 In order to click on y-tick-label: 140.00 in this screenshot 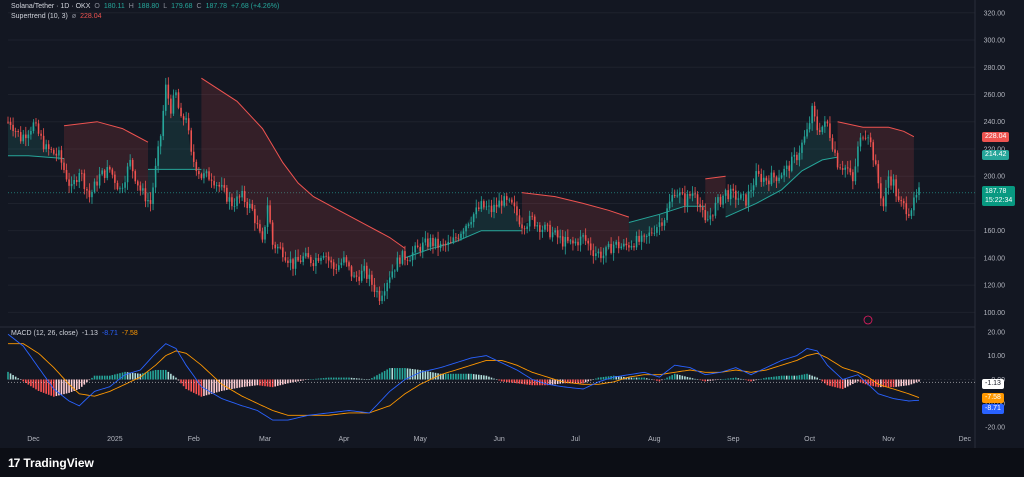, I will do `click(995, 258)`.